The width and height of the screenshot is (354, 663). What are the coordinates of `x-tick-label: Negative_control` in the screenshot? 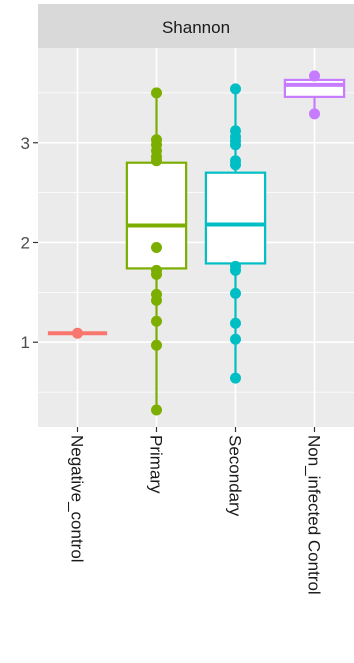 It's located at (77, 499).